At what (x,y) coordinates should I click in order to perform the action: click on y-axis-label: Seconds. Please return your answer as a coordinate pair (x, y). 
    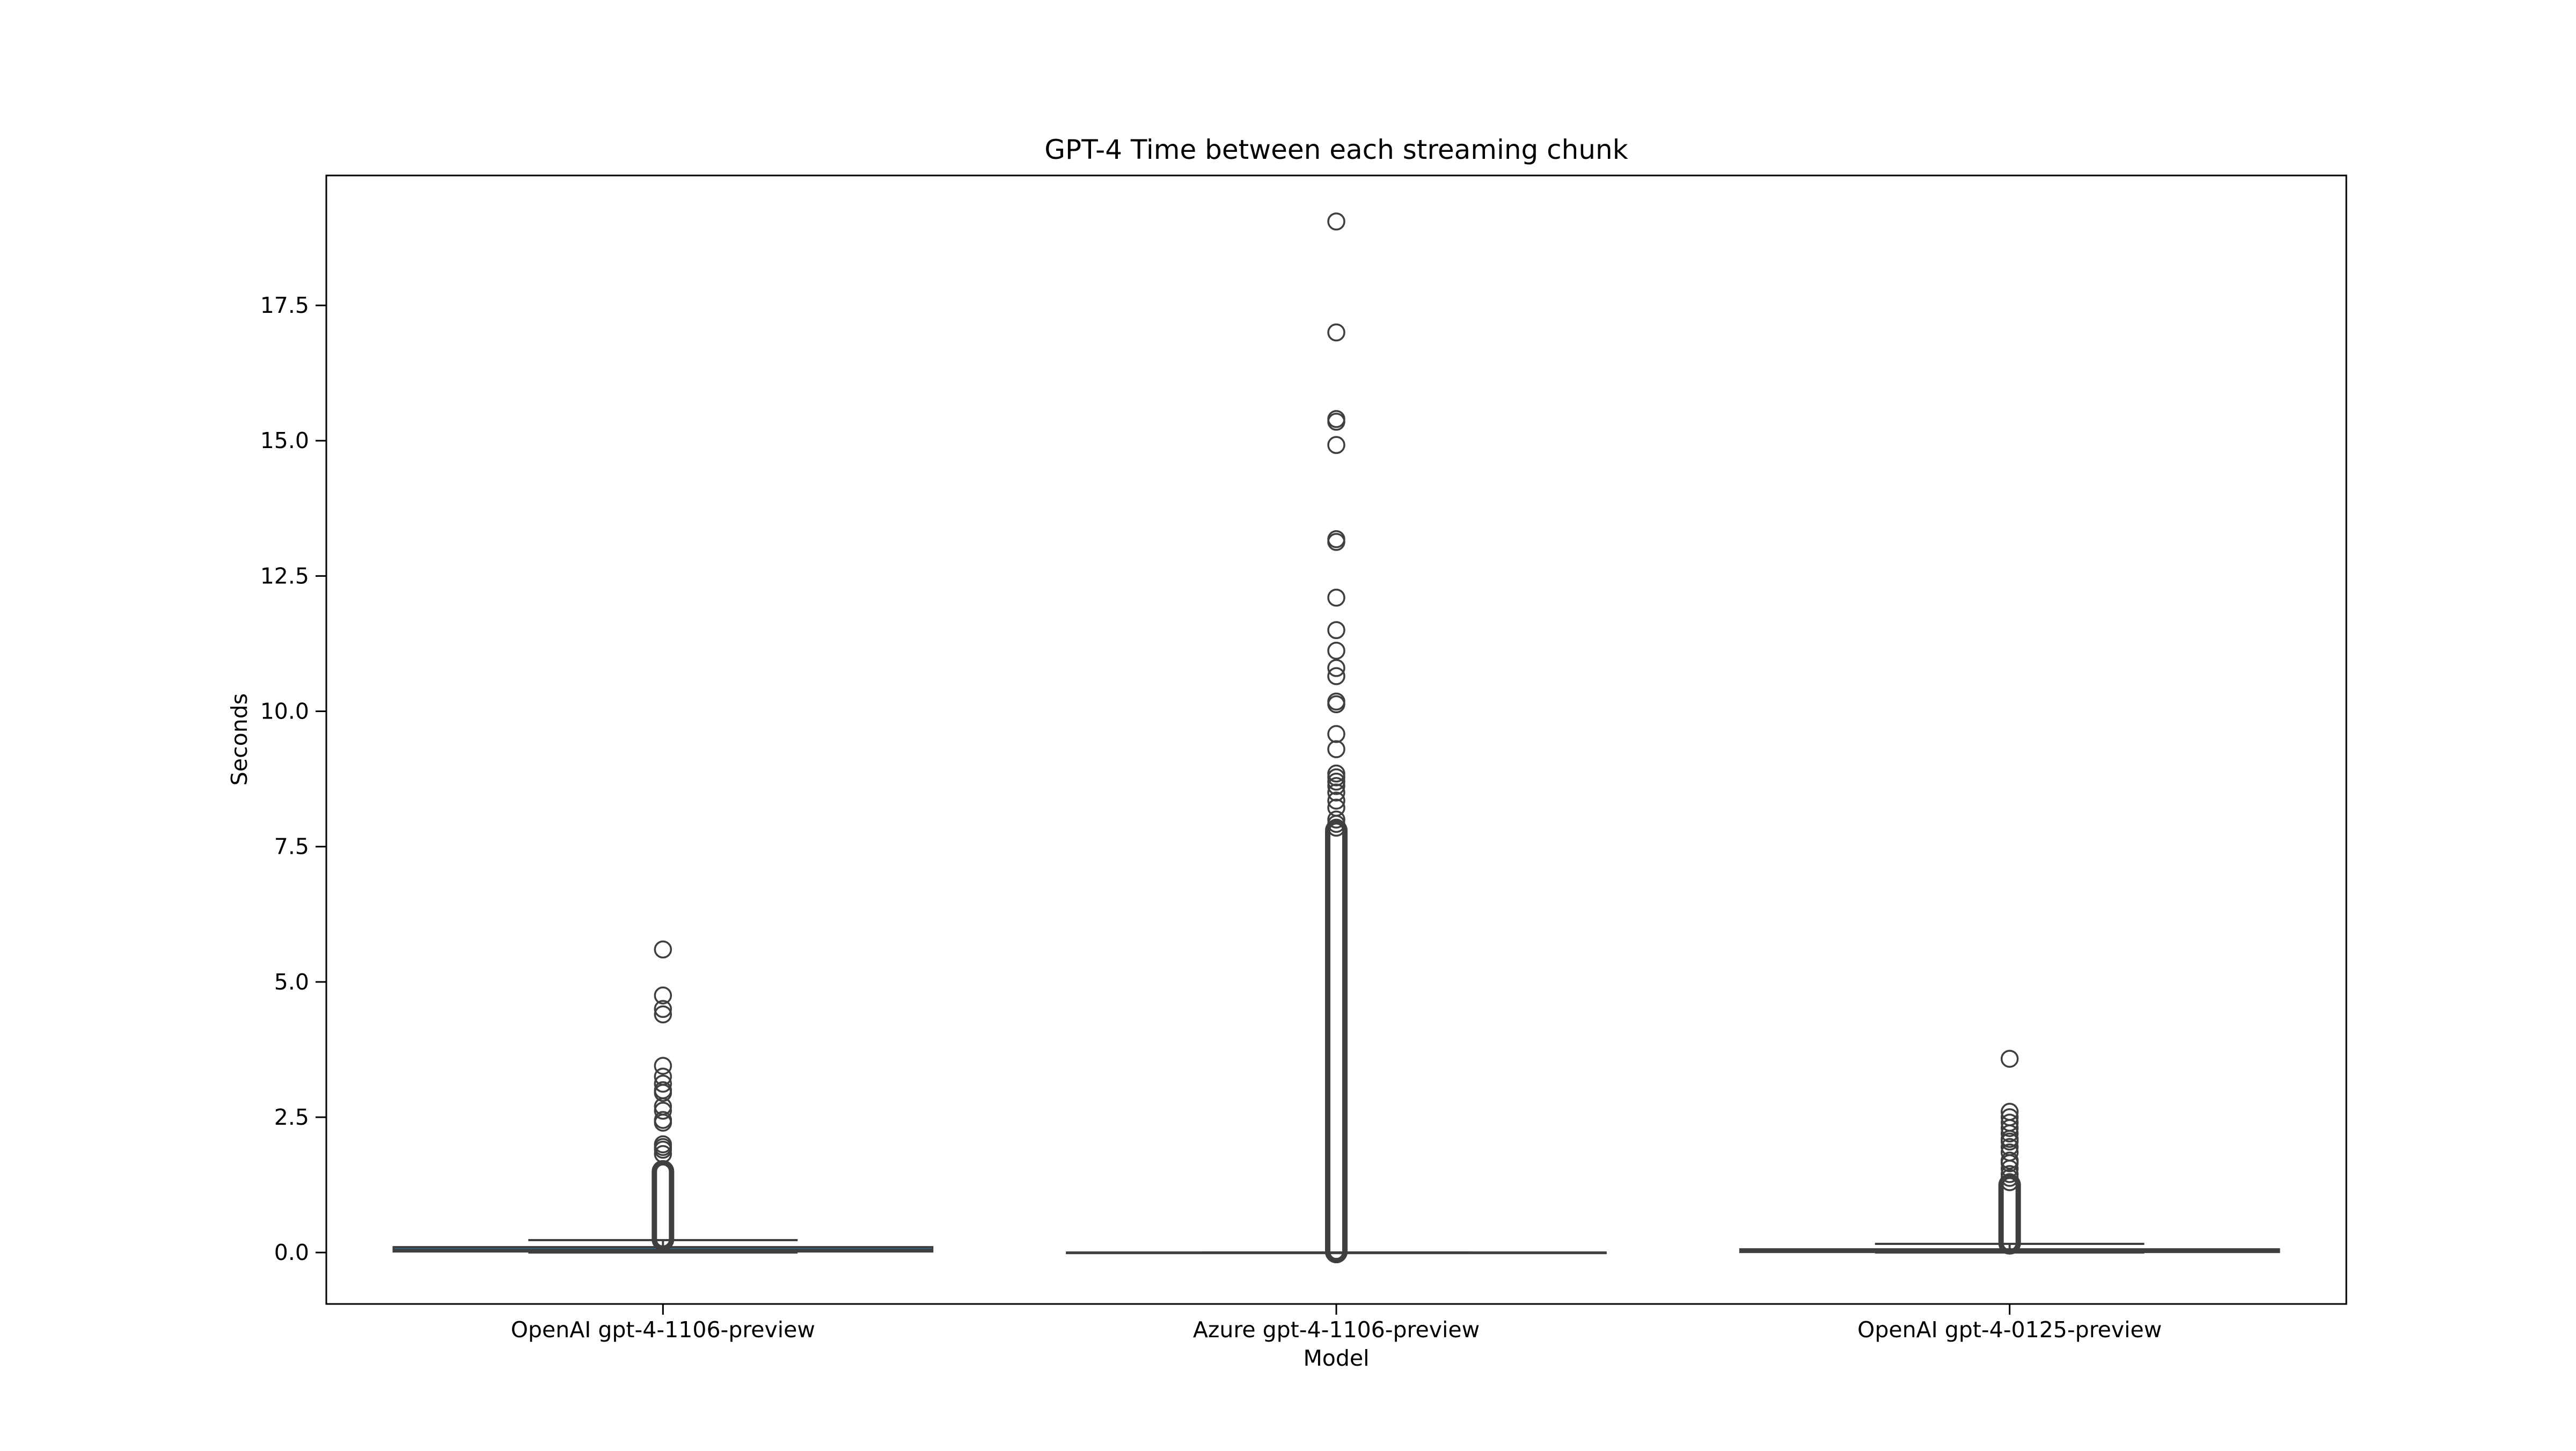
    Looking at the image, I should click on (239, 740).